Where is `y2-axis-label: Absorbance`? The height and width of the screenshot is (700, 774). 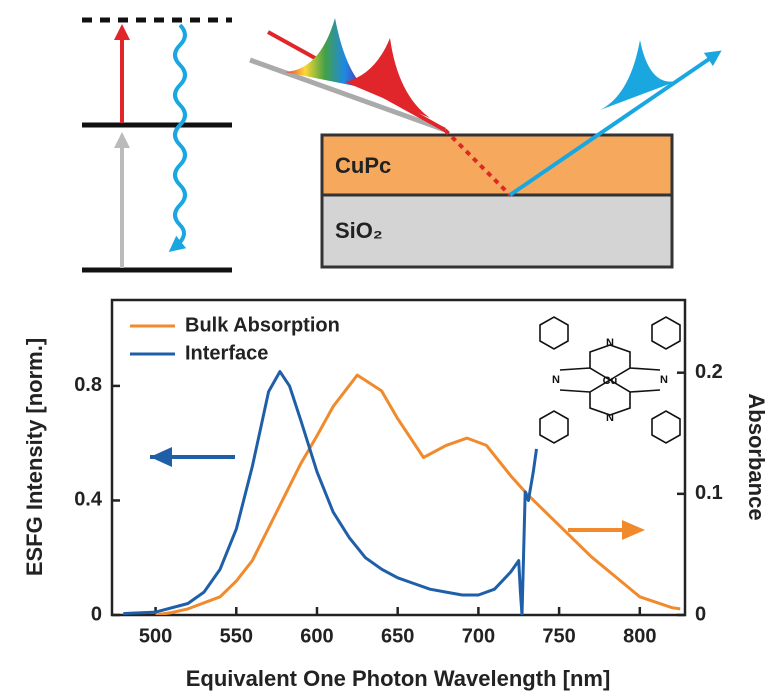
y2-axis-label: Absorbance is located at coordinates (756, 456).